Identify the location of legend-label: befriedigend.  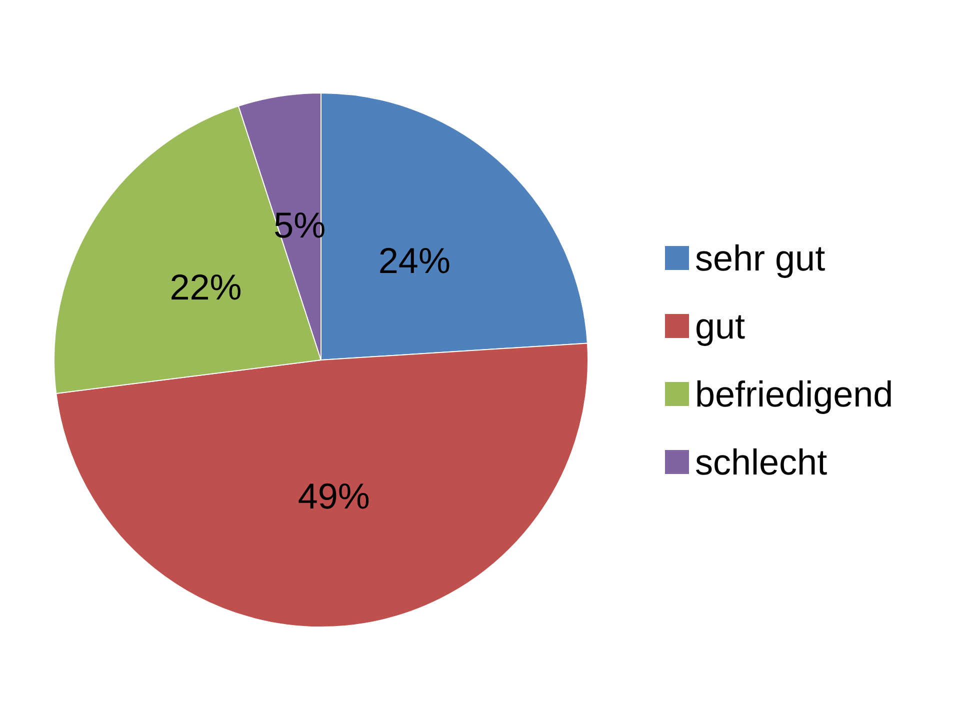
(794, 394).